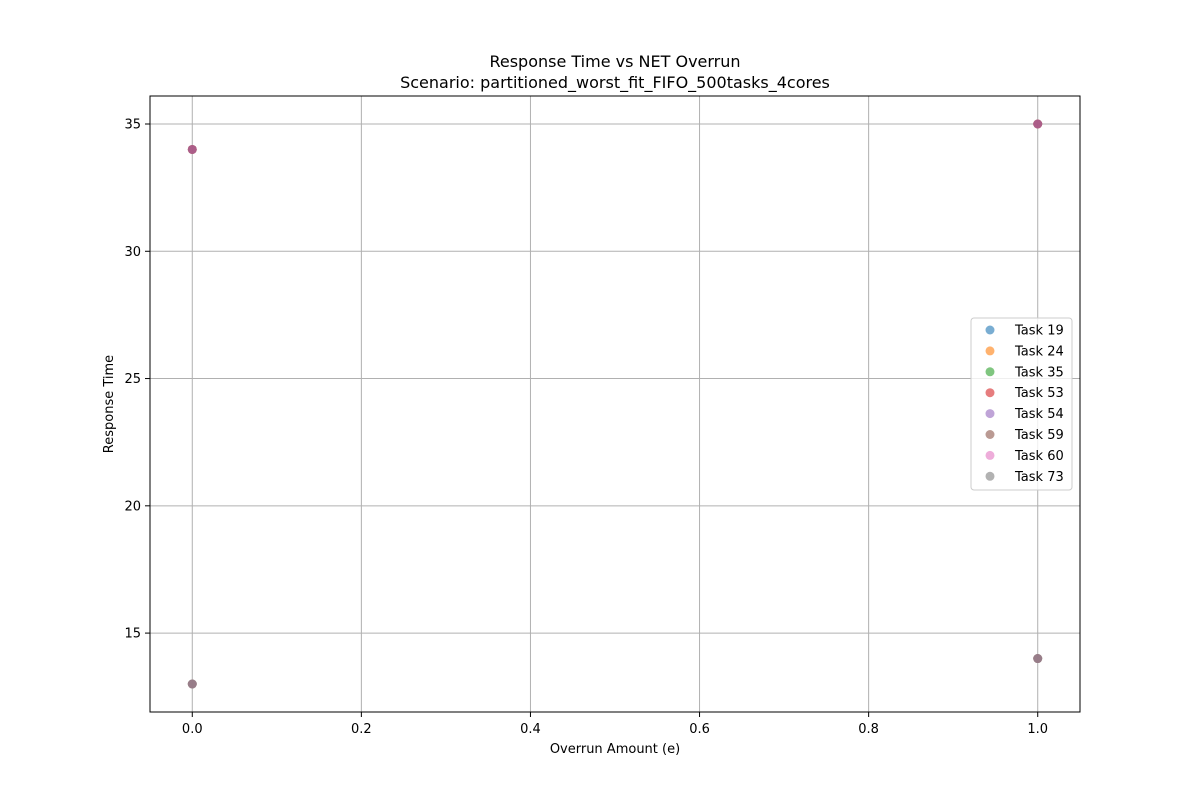 This screenshot has width=1200, height=800. I want to click on legend-label: Task 24, so click(1039, 351).